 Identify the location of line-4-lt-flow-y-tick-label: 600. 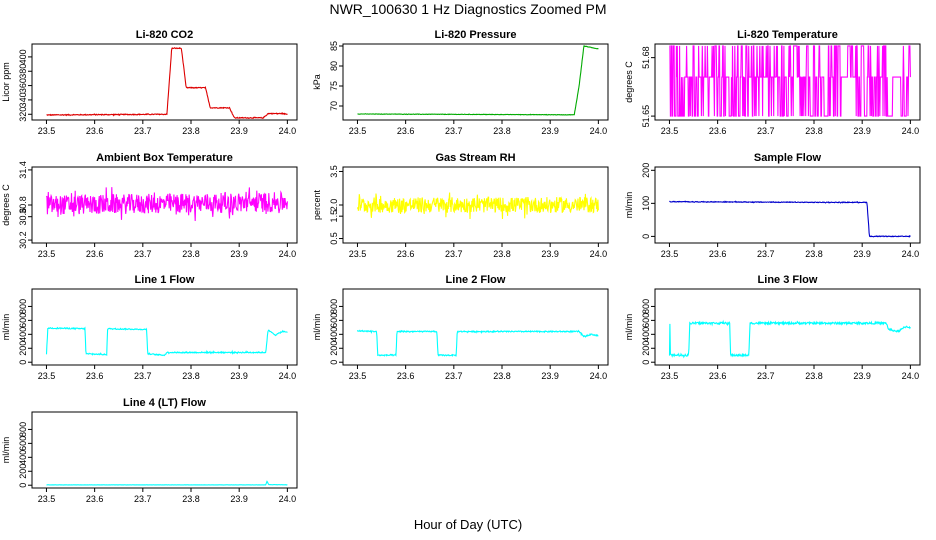
(23, 443).